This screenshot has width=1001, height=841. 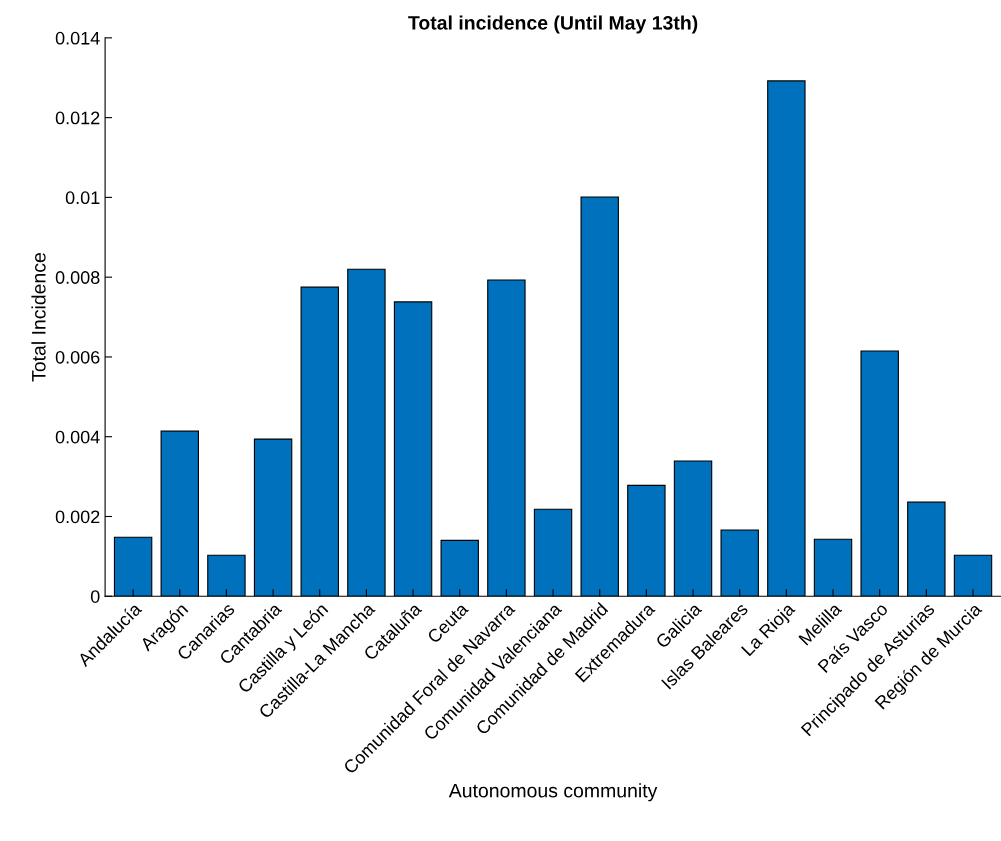 What do you see at coordinates (553, 24) in the screenshot?
I see `chart-title: Total incidence (Until May 13th)` at bounding box center [553, 24].